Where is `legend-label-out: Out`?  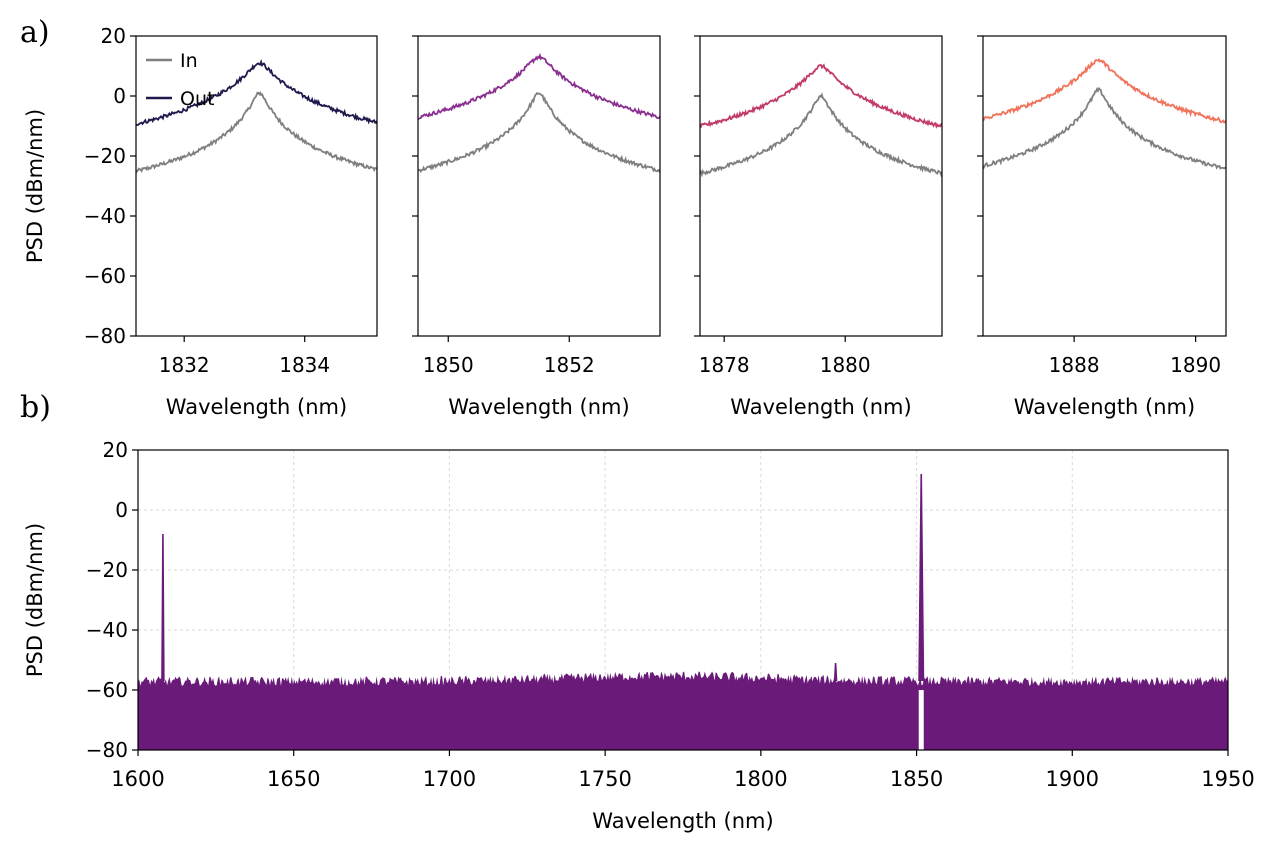 legend-label-out: Out is located at coordinates (197, 99).